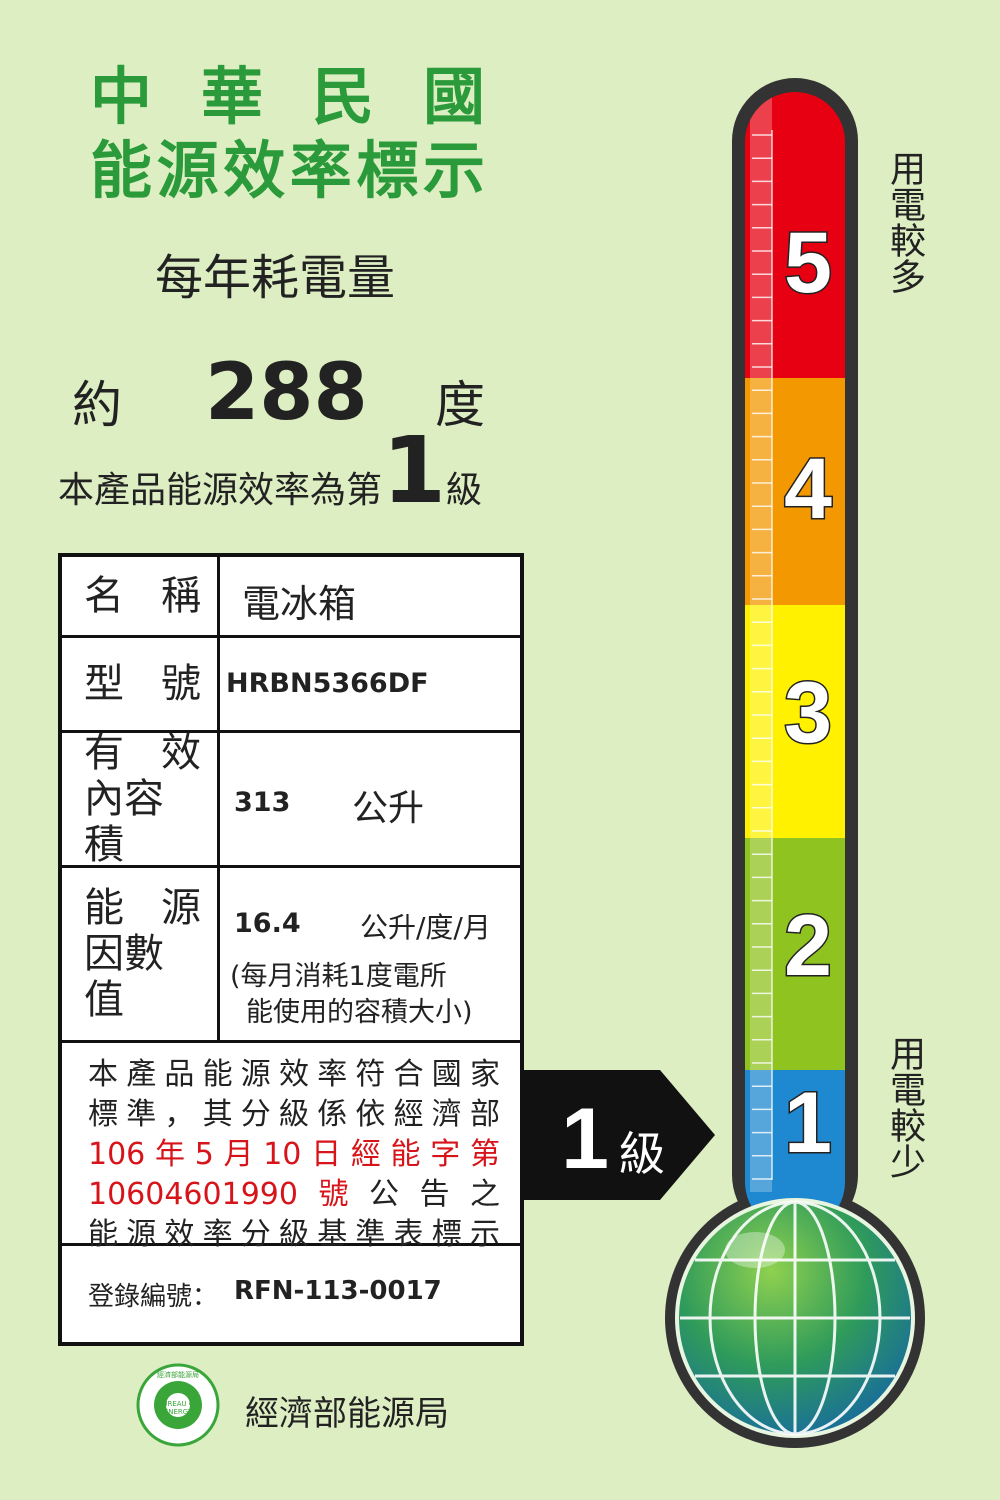 The width and height of the screenshot is (1000, 1500). Describe the element at coordinates (97, 405) in the screenshot. I see `consumption-prefix: 約` at that location.